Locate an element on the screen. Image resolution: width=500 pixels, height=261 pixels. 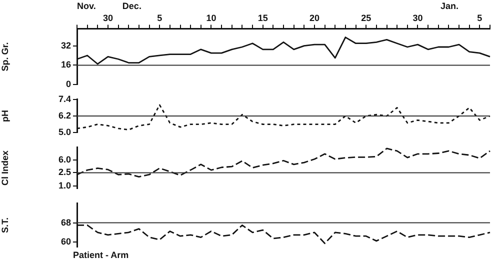
y-tick-label: 68 is located at coordinates (65, 222).